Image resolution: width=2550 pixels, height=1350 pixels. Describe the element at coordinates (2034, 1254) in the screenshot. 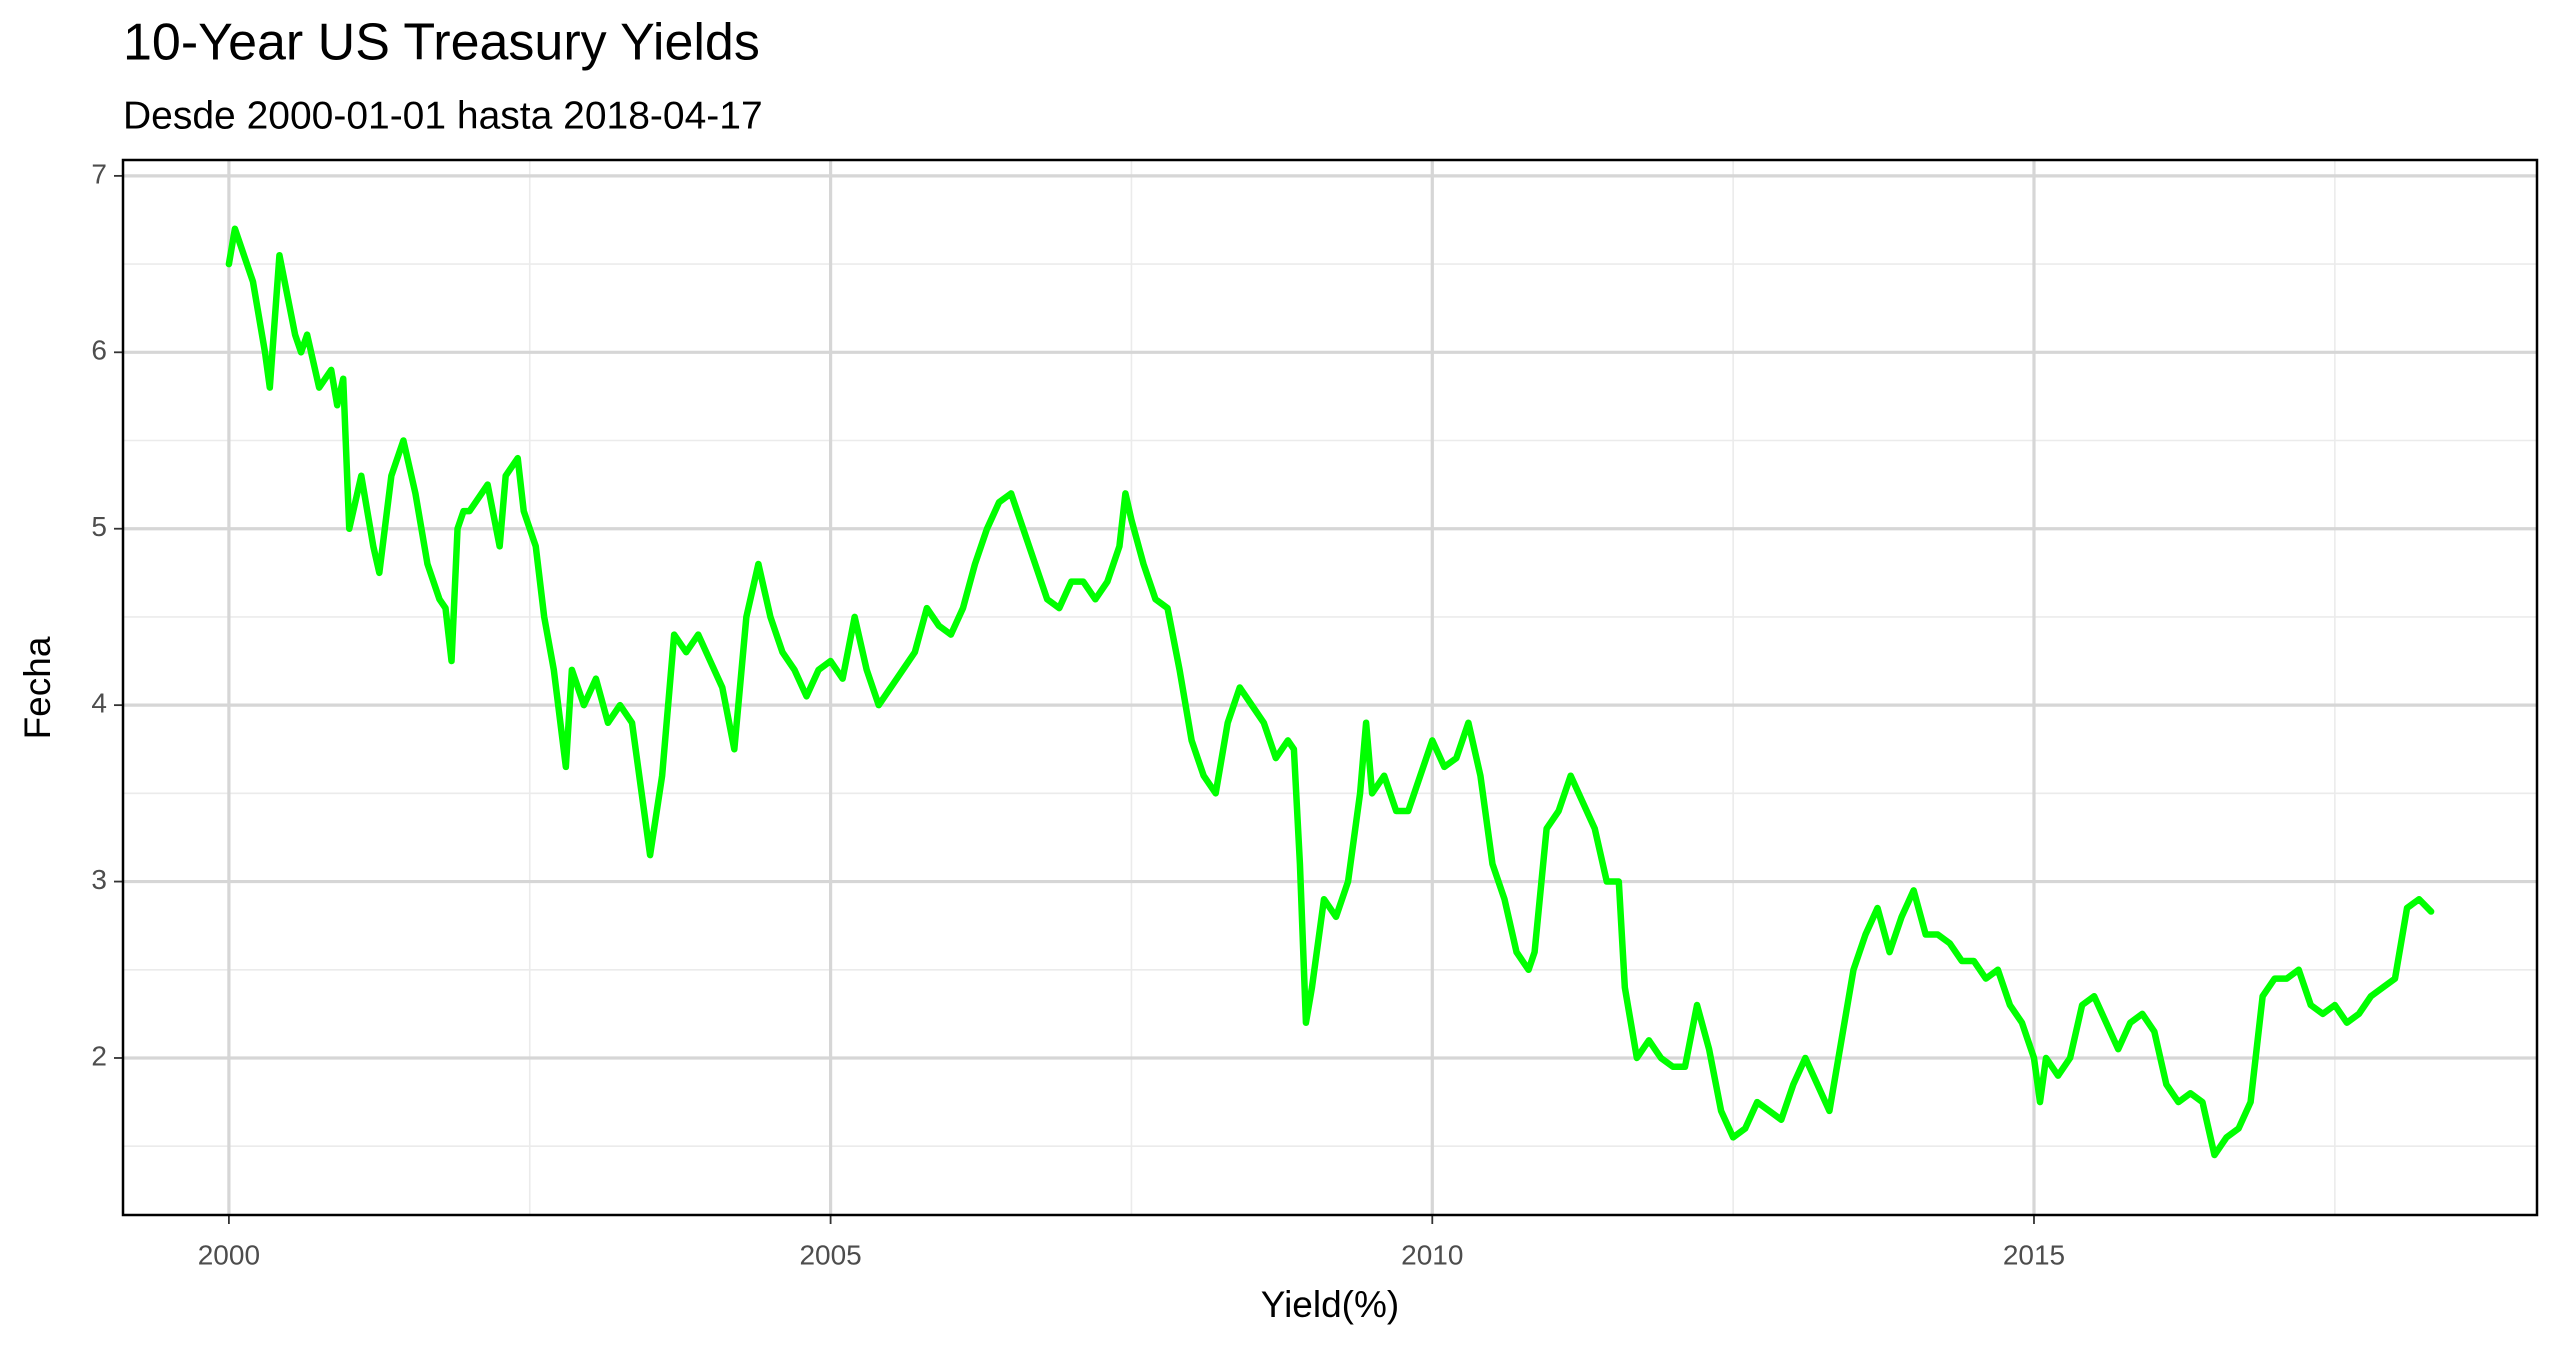

I see `x-tick-label: 2015` at that location.